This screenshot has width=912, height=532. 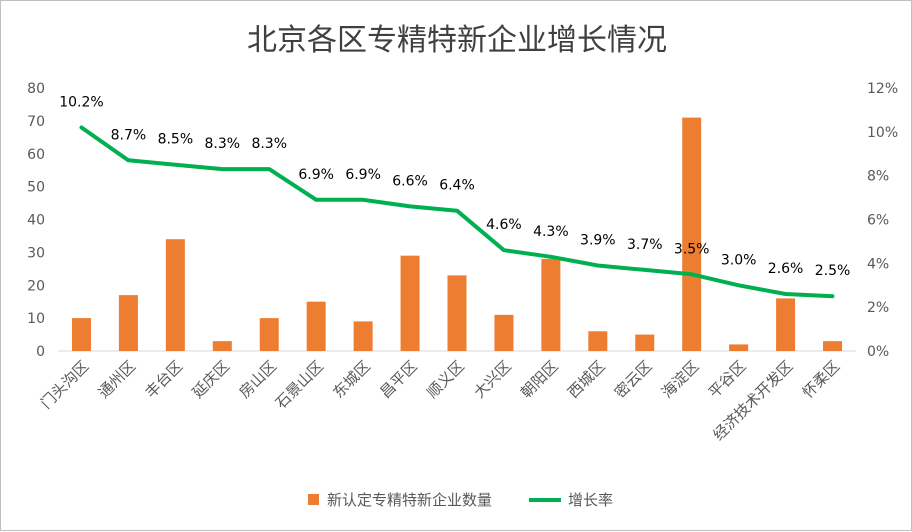 What do you see at coordinates (878, 352) in the screenshot?
I see `right-axis-tick: 0%` at bounding box center [878, 352].